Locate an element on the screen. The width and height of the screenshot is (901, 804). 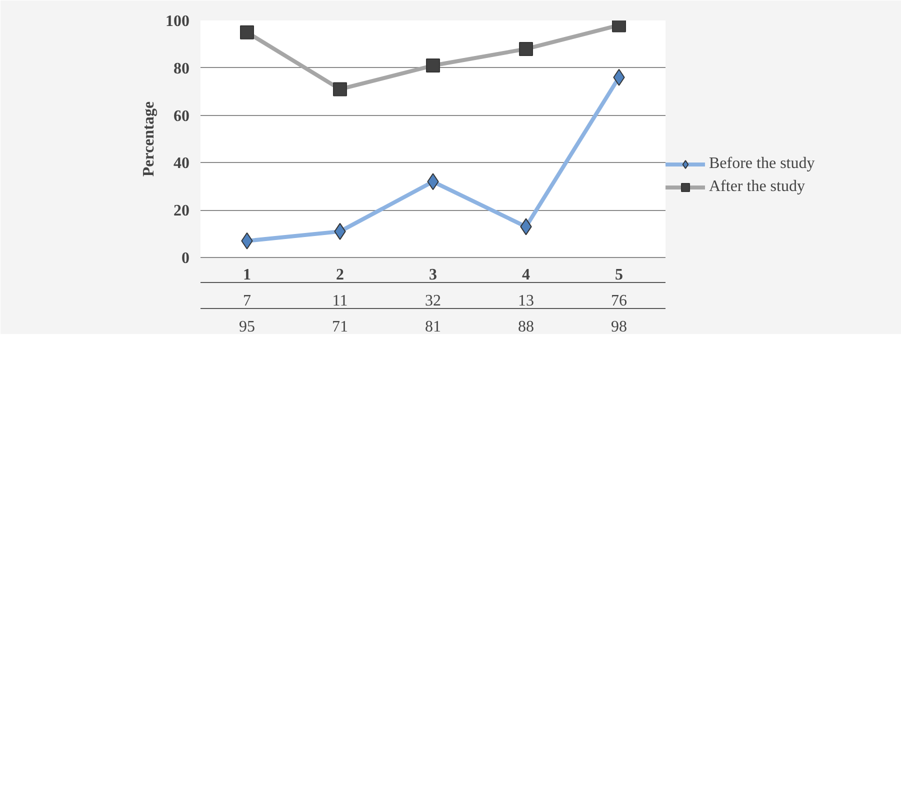
data-label: 32 is located at coordinates (433, 301).